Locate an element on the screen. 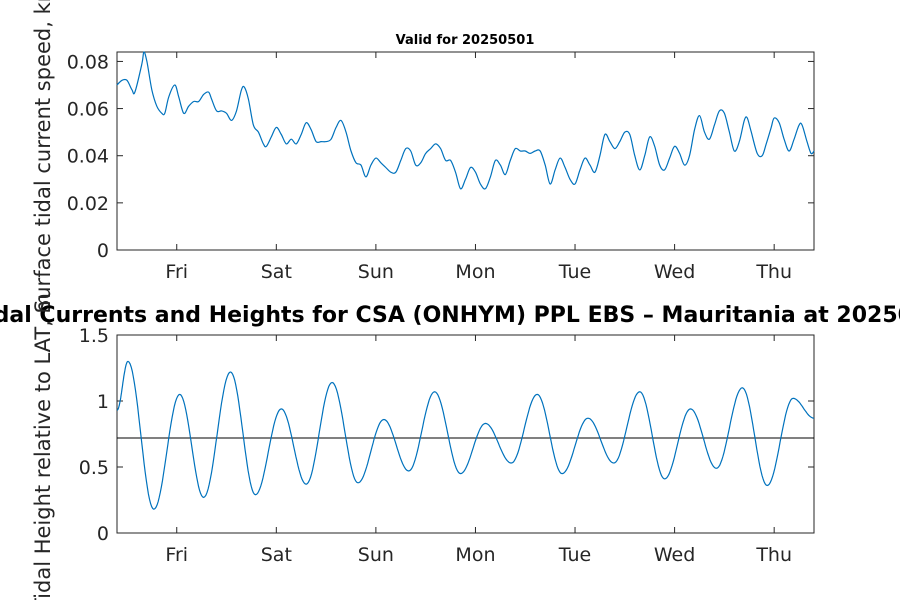 Image resolution: width=900 pixels, height=600 pixels. current-speed-x-tick-label: Tue is located at coordinates (574, 272).